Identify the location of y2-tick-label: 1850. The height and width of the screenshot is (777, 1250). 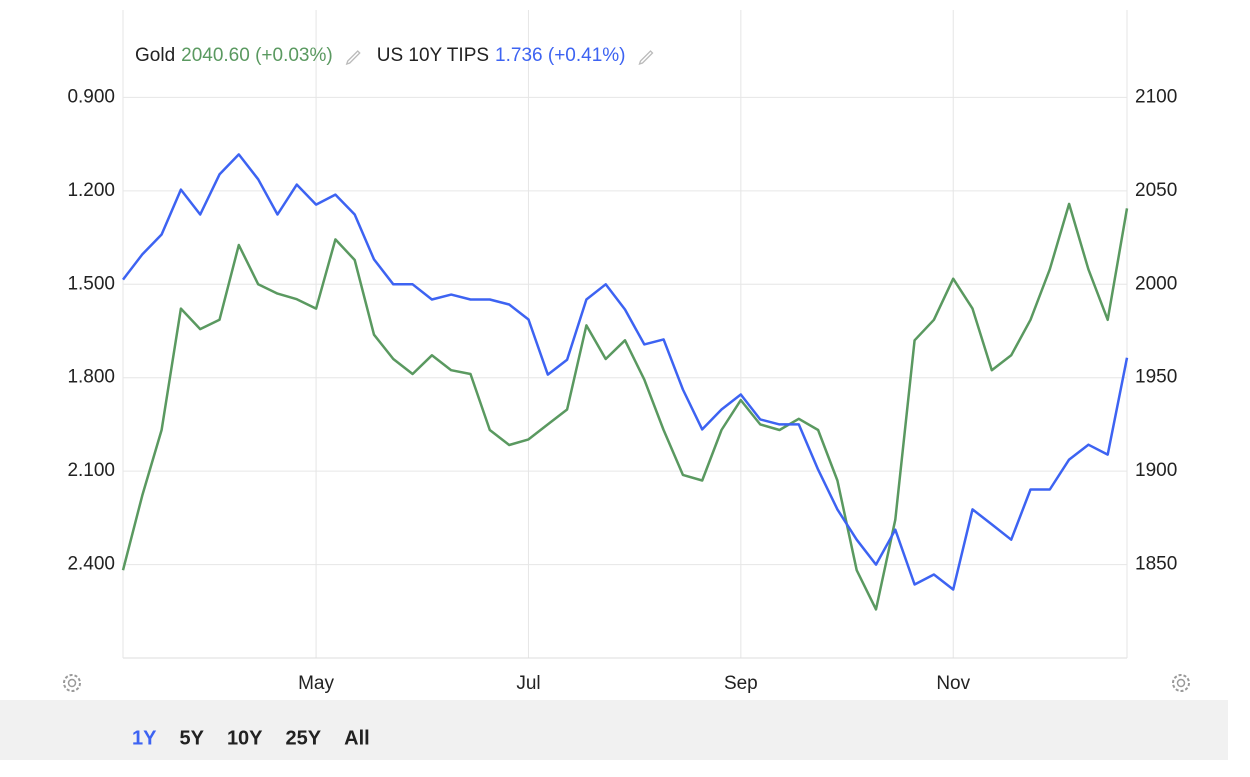
(1156, 564).